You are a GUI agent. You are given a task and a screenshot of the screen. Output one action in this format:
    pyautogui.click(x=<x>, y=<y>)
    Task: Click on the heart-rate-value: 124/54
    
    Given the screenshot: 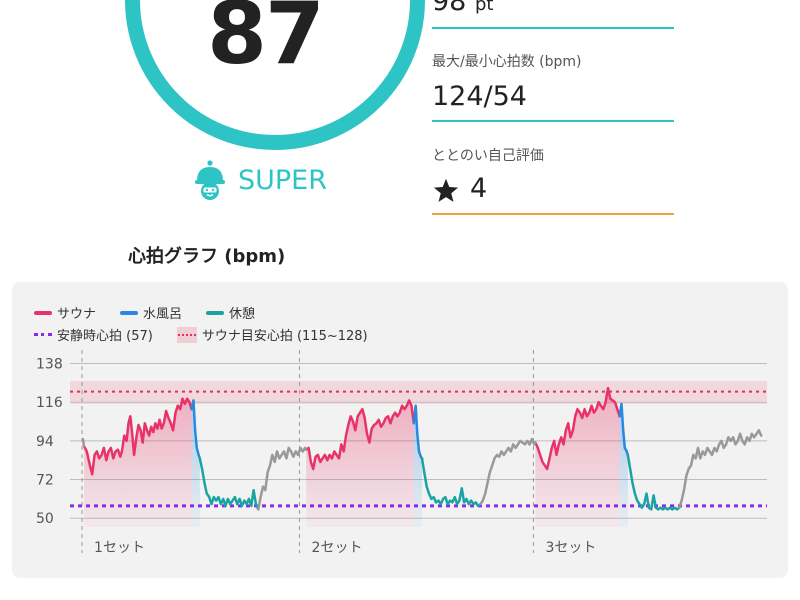 What is the action you would take?
    pyautogui.click(x=479, y=96)
    